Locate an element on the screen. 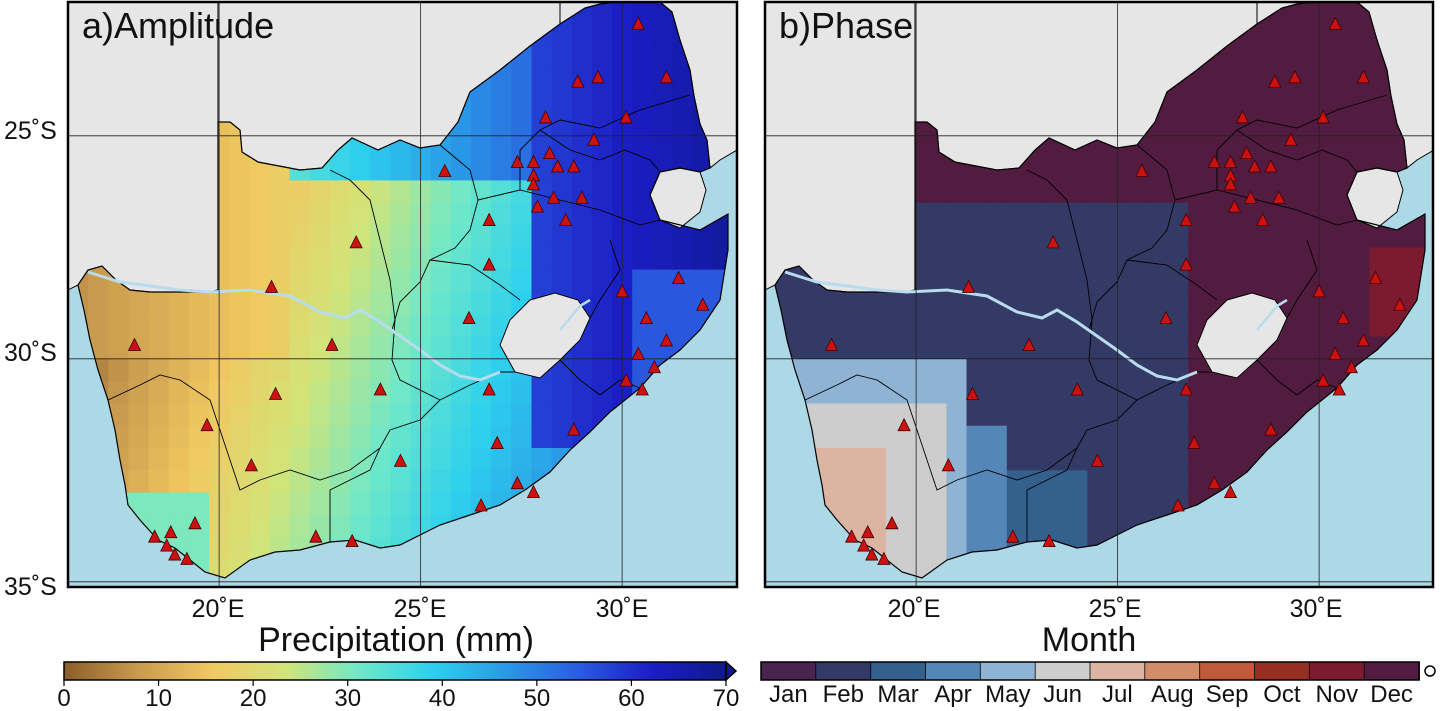  phase-colorbar-frame is located at coordinates (1090, 671).